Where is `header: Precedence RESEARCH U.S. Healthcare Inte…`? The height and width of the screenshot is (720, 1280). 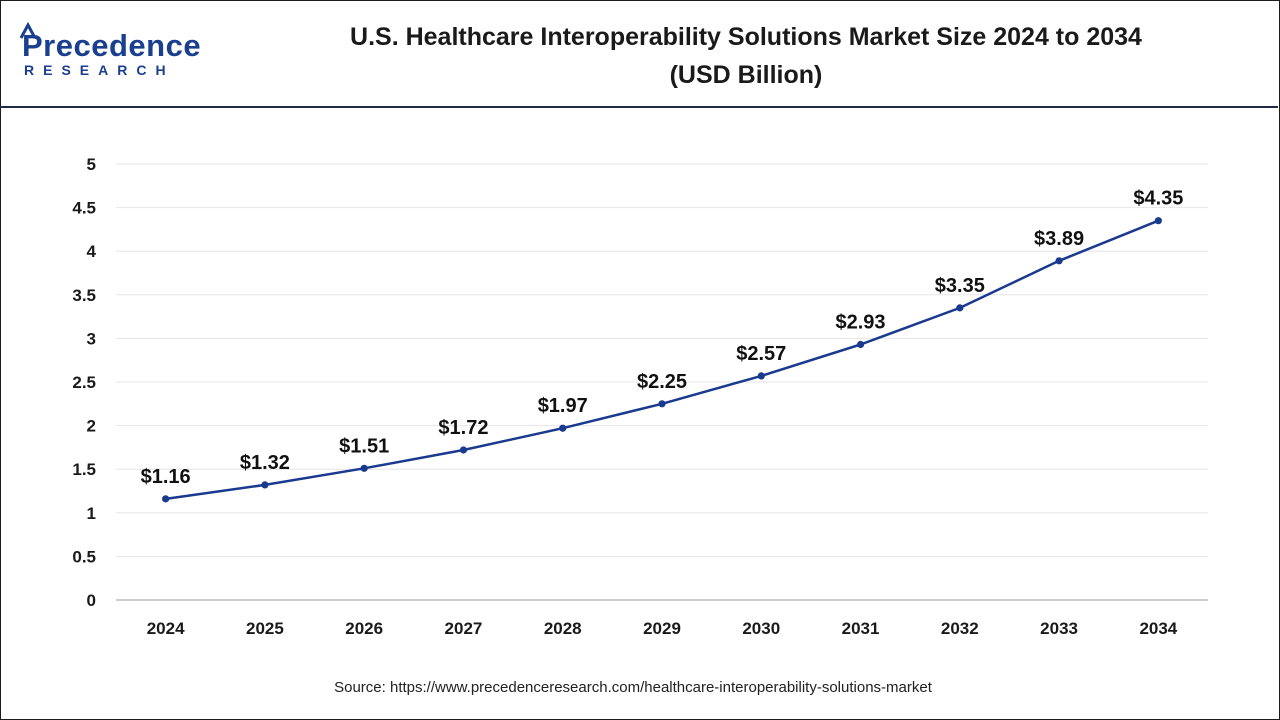 header: Precedence RESEARCH U.S. Healthcare Inte… is located at coordinates (639, 54).